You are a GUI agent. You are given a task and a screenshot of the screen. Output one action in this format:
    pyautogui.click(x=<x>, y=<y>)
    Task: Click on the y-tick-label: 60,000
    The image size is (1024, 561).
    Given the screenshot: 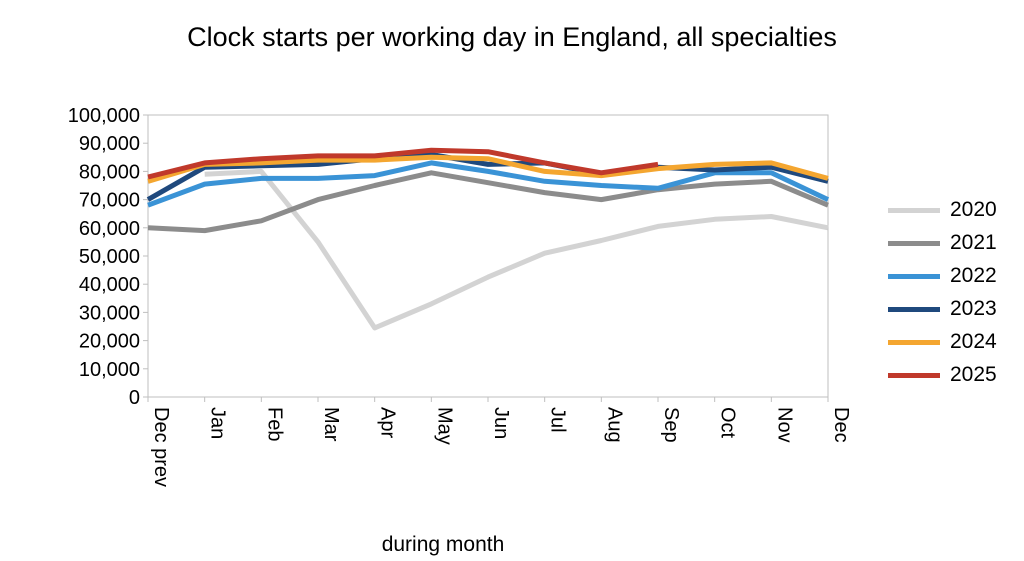 What is the action you would take?
    pyautogui.click(x=109, y=229)
    